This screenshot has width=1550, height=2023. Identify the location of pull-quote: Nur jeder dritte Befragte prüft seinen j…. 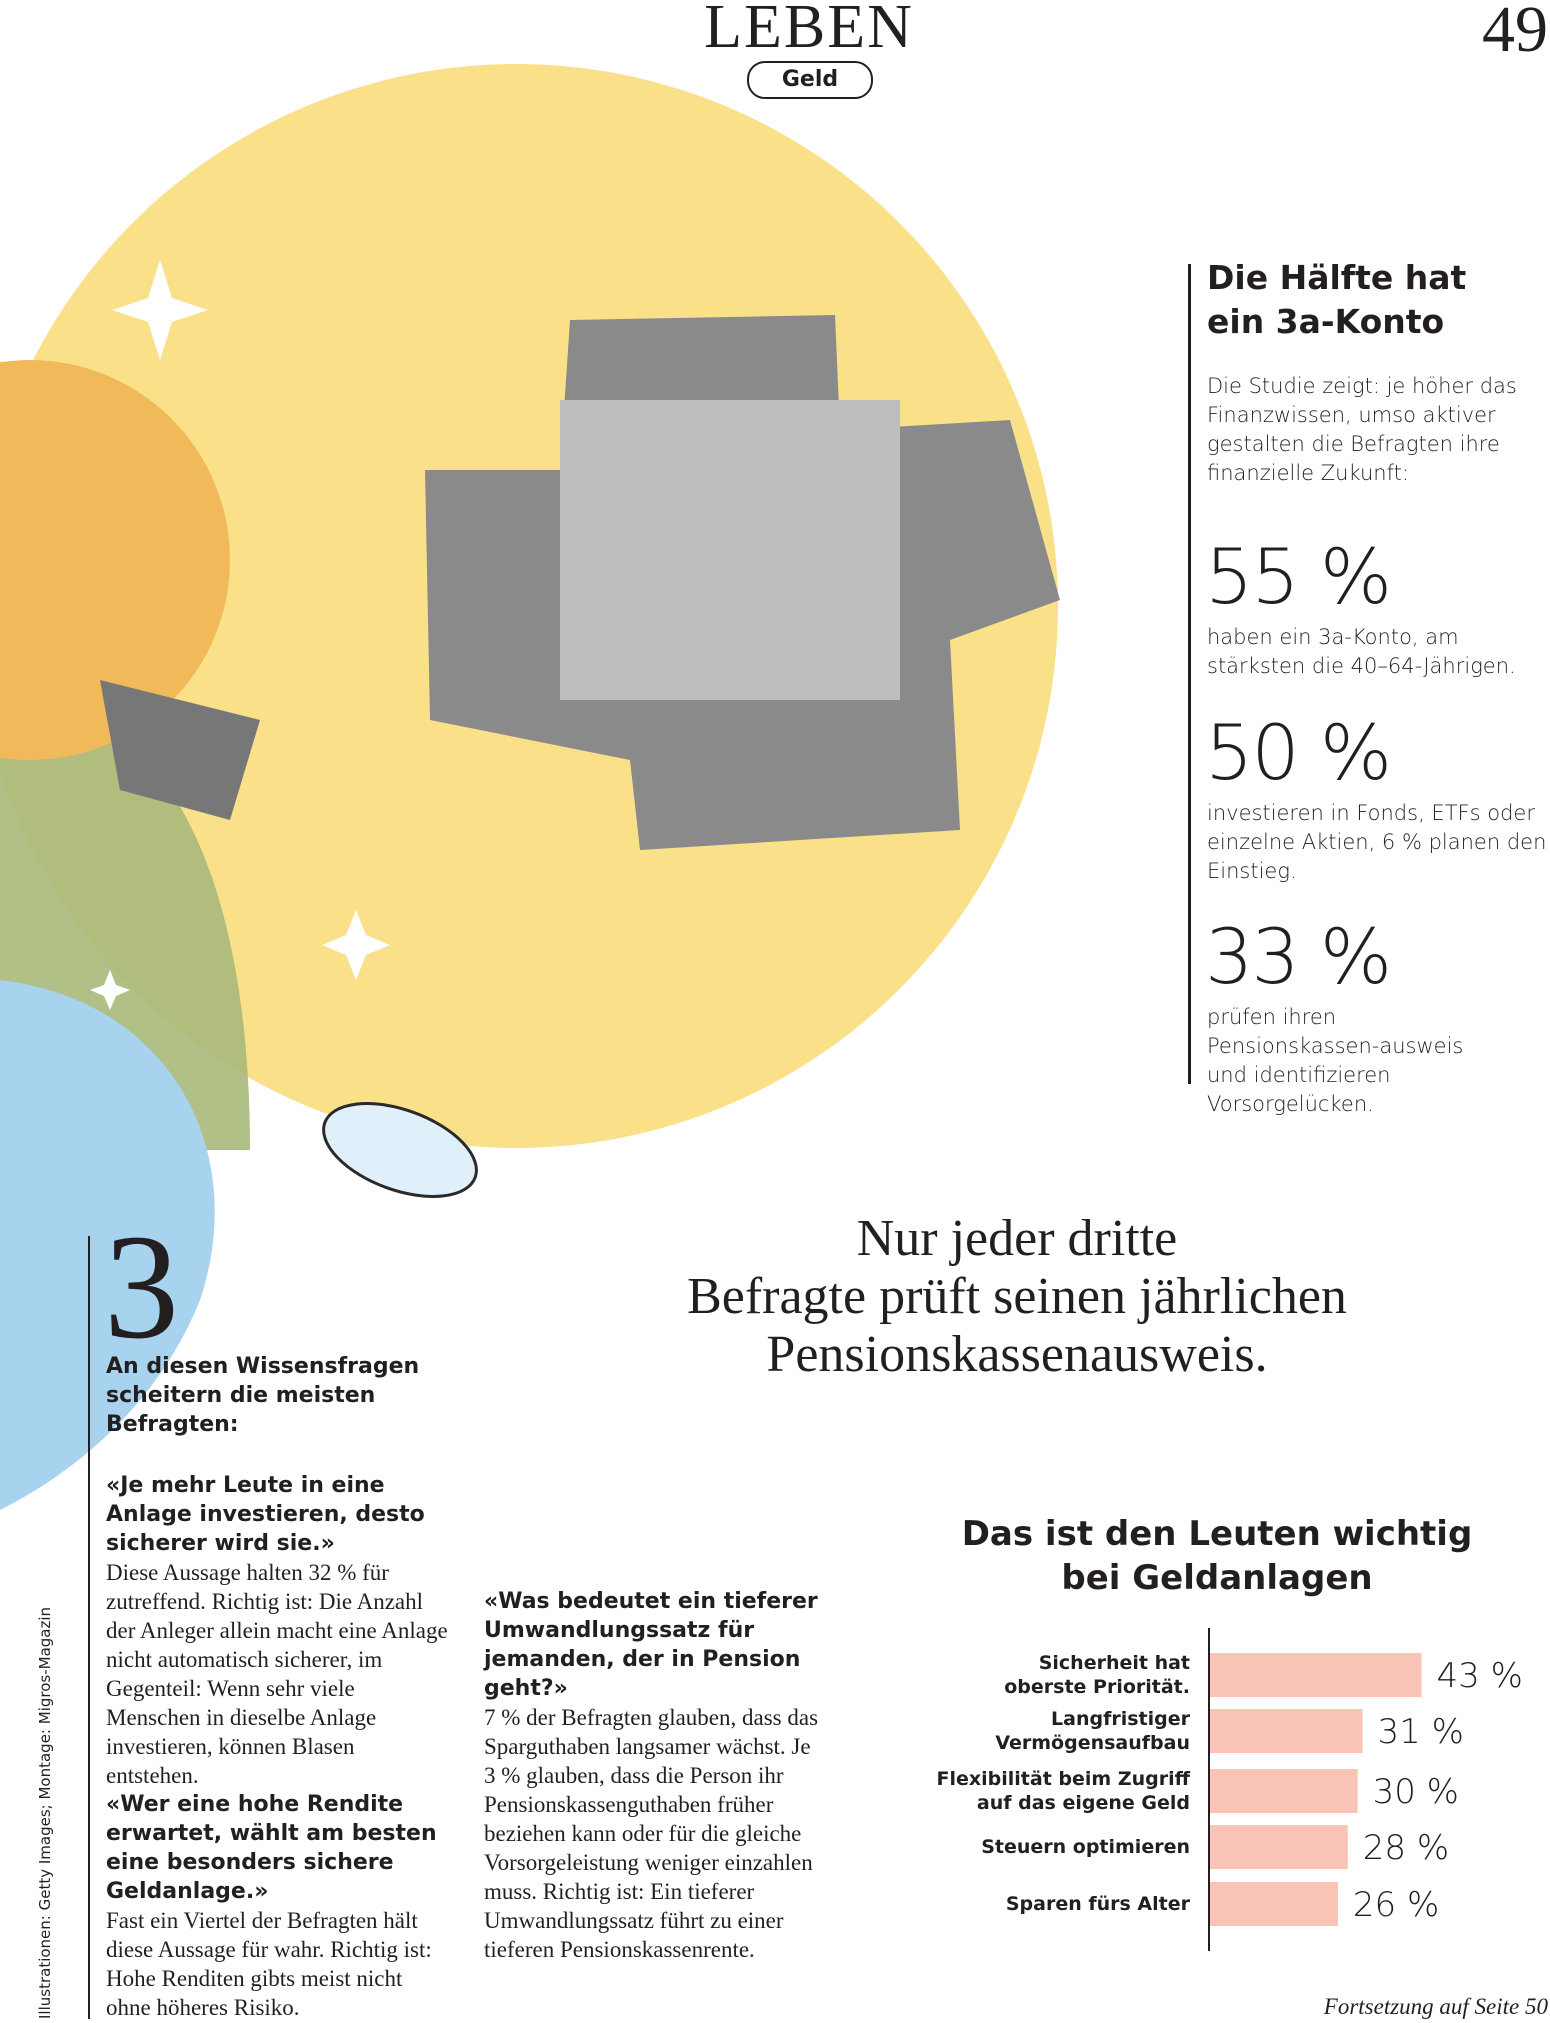
(1017, 1296).